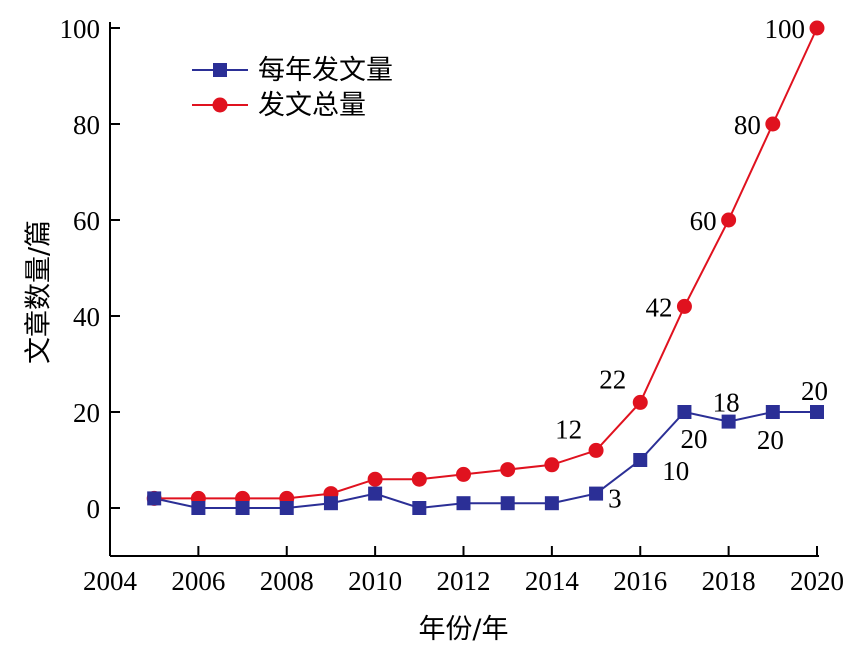 The height and width of the screenshot is (658, 865). I want to click on y-tick-label: 60, so click(86, 221).